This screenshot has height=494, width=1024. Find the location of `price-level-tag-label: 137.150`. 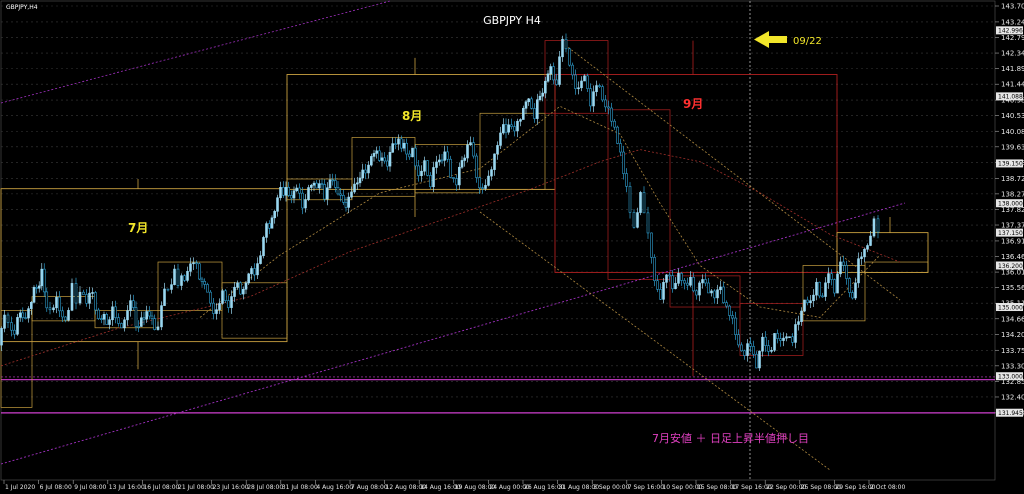

price-level-tag-label: 137.150 is located at coordinates (1010, 233).